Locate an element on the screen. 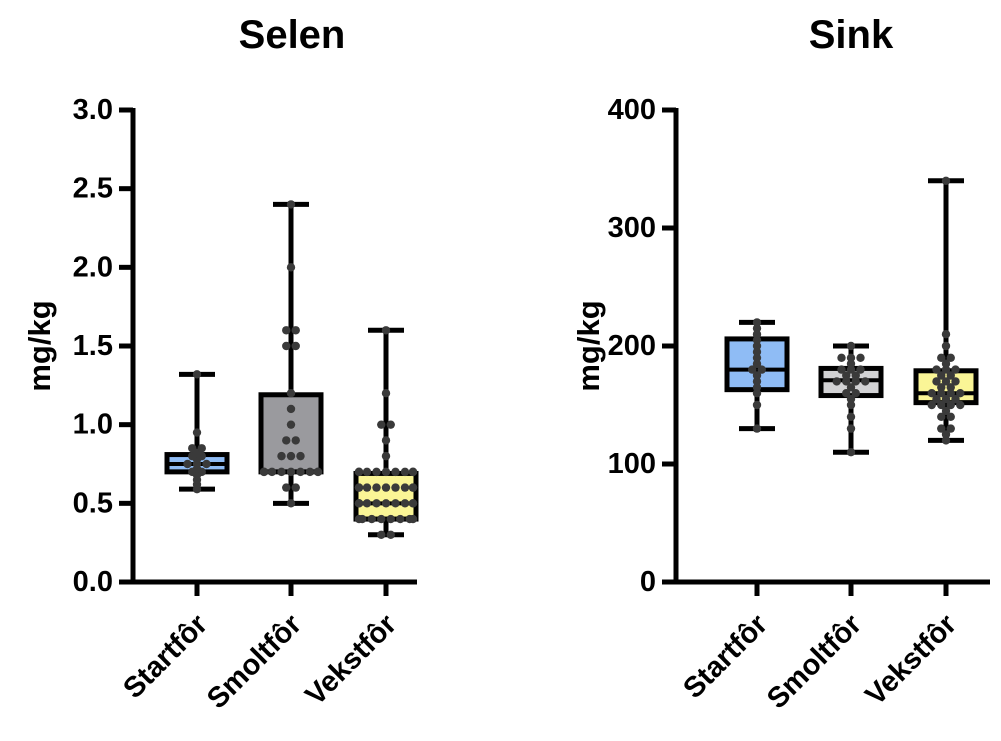 Image resolution: width=1001 pixels, height=741 pixels. sink-chart-title: Sink is located at coordinates (851, 35).